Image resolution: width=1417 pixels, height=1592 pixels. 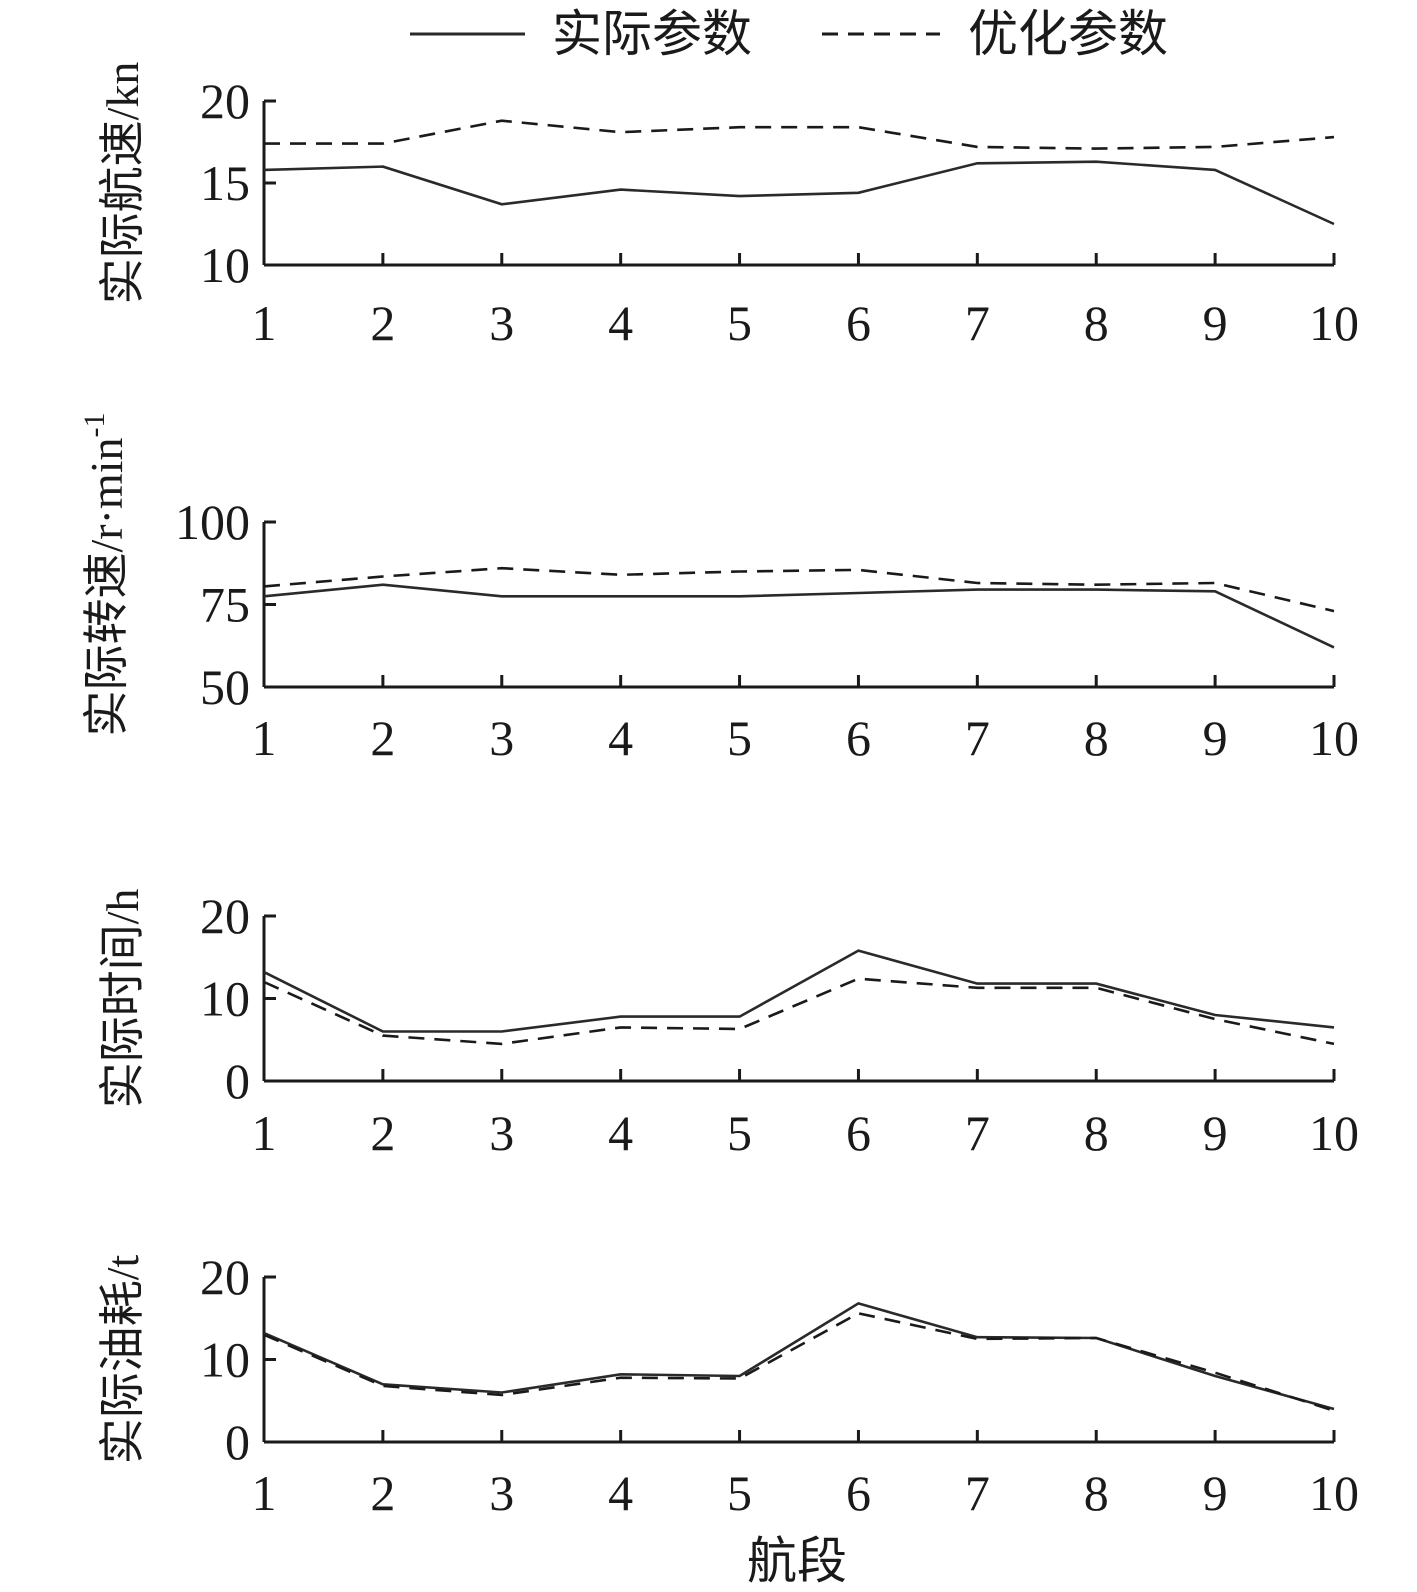 What do you see at coordinates (652, 34) in the screenshot?
I see `legend-label-actual: 实际参数` at bounding box center [652, 34].